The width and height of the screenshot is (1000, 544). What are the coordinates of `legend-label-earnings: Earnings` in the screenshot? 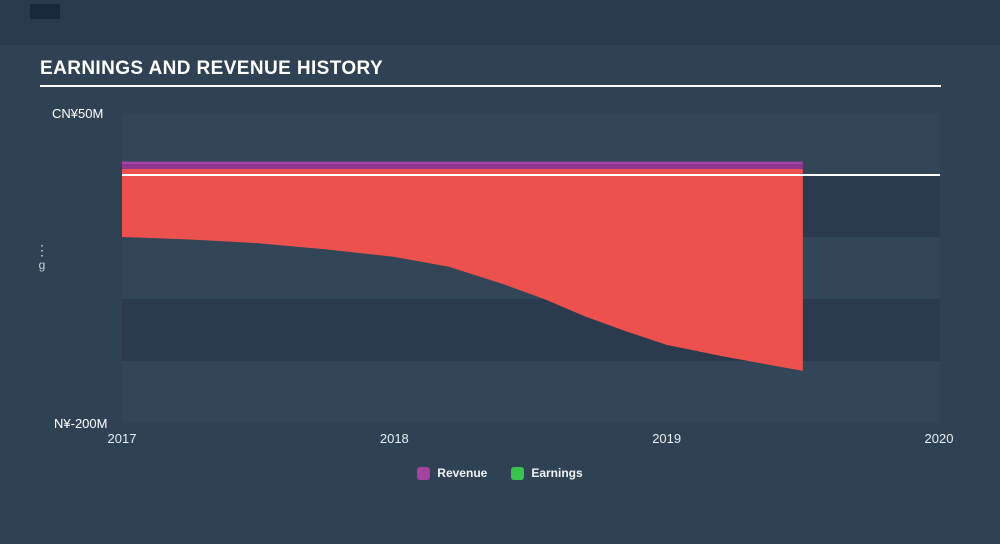 It's located at (557, 473).